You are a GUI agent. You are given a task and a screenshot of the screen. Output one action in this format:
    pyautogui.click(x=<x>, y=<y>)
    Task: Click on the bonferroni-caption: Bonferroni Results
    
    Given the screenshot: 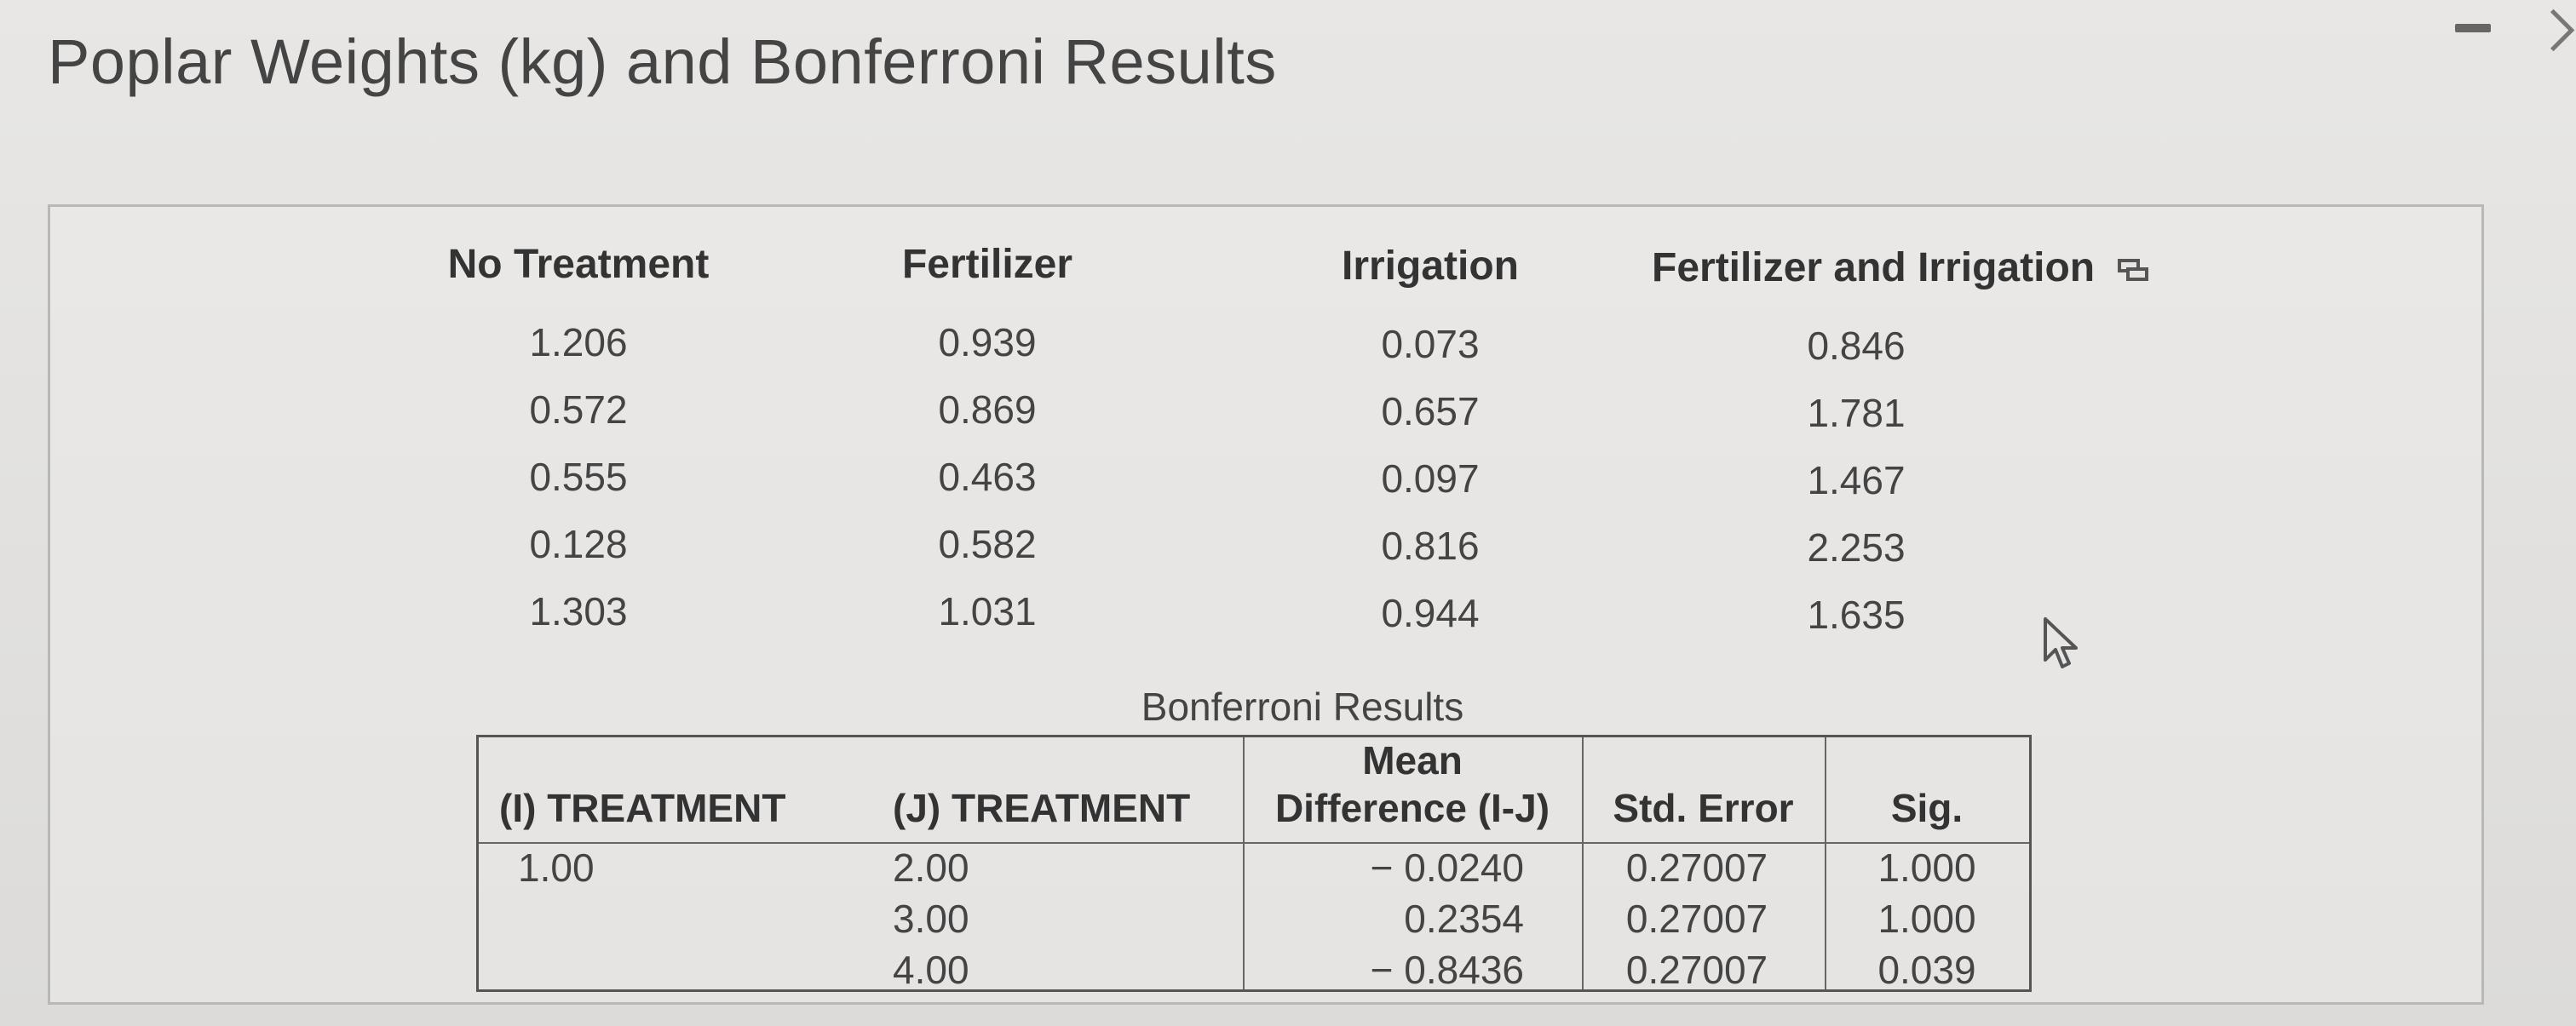 What is the action you would take?
    pyautogui.click(x=1303, y=707)
    